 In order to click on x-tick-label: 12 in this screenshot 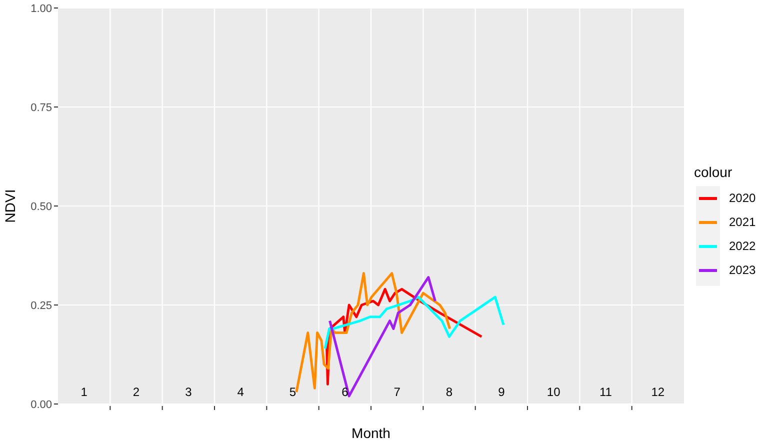, I will do `click(658, 392)`.